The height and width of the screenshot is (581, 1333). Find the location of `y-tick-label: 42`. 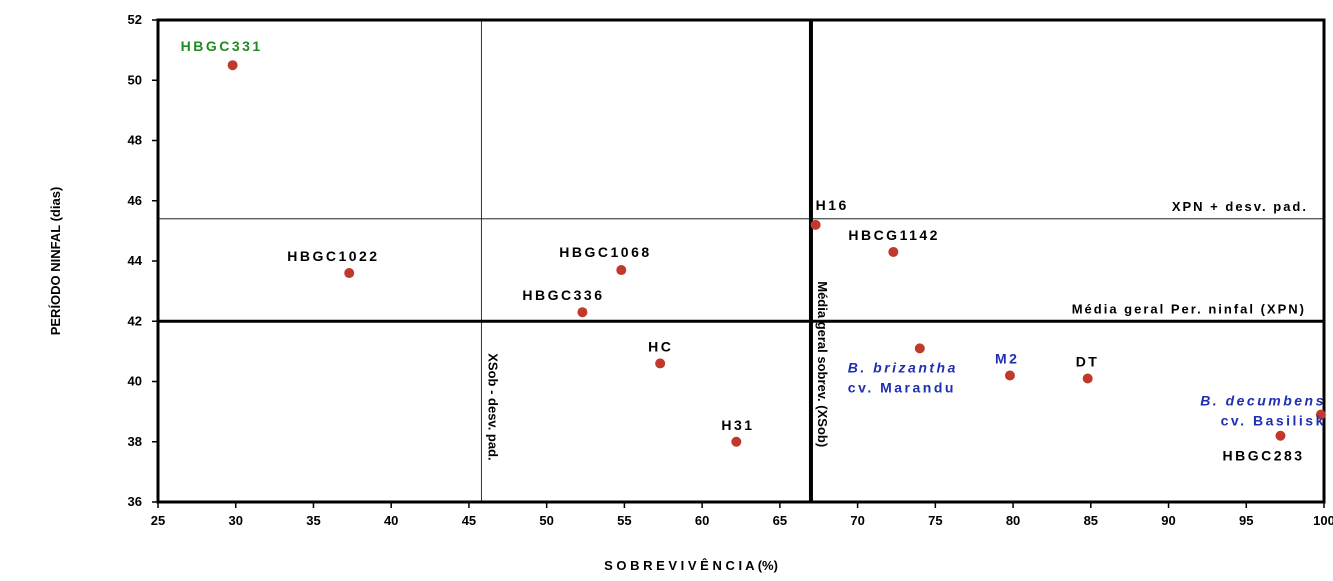

y-tick-label: 42 is located at coordinates (135, 320).